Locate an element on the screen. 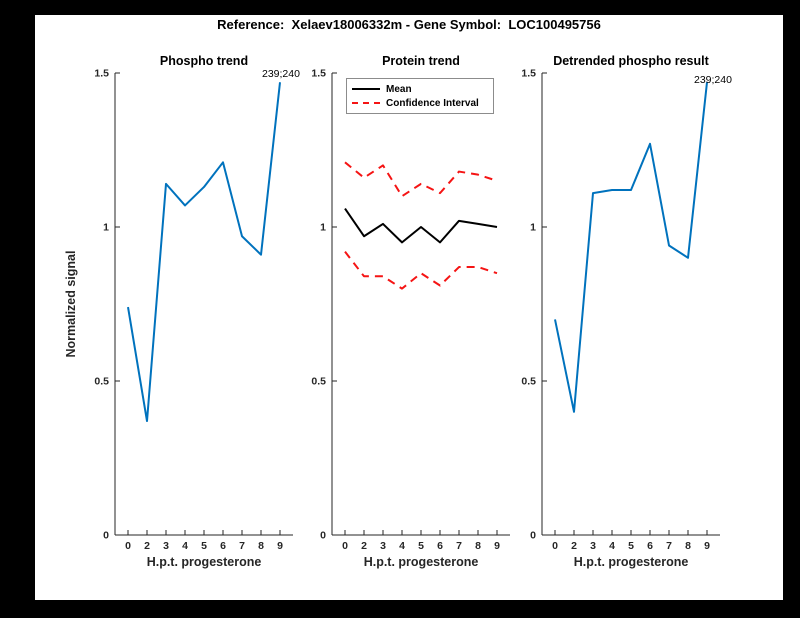  ci-line-swatch is located at coordinates (366, 103).